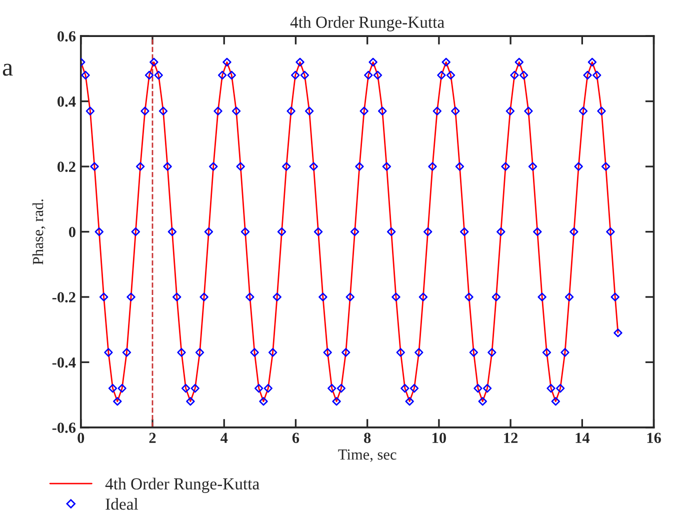 The width and height of the screenshot is (674, 515). I want to click on y-tick-label: -0.2, so click(64, 297).